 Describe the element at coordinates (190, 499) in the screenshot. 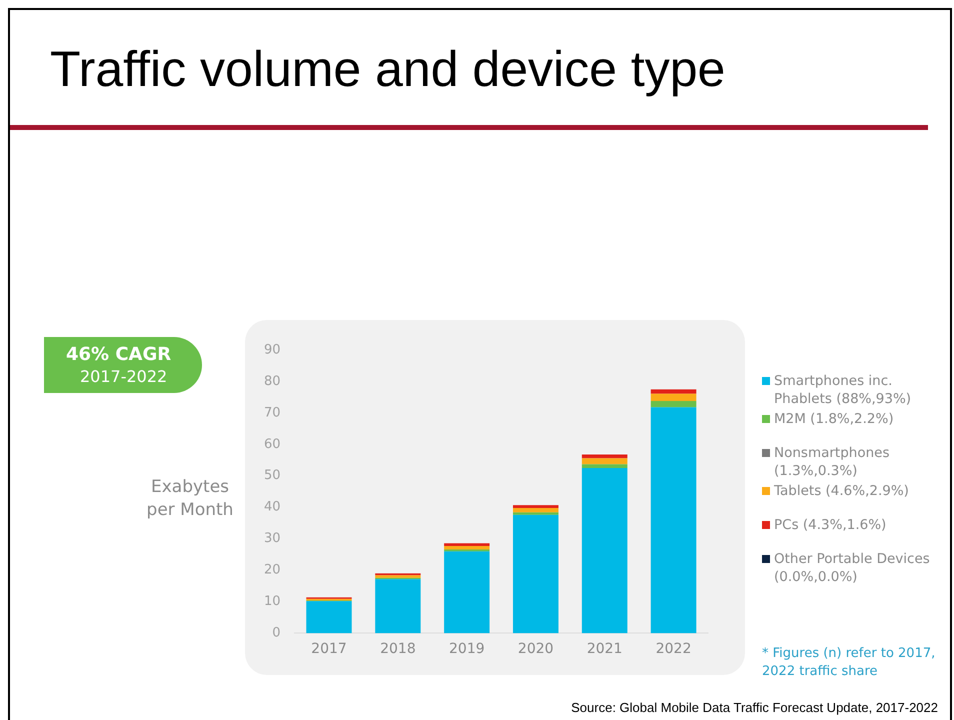

I see `y-axis-title: Exabytes per Month` at that location.